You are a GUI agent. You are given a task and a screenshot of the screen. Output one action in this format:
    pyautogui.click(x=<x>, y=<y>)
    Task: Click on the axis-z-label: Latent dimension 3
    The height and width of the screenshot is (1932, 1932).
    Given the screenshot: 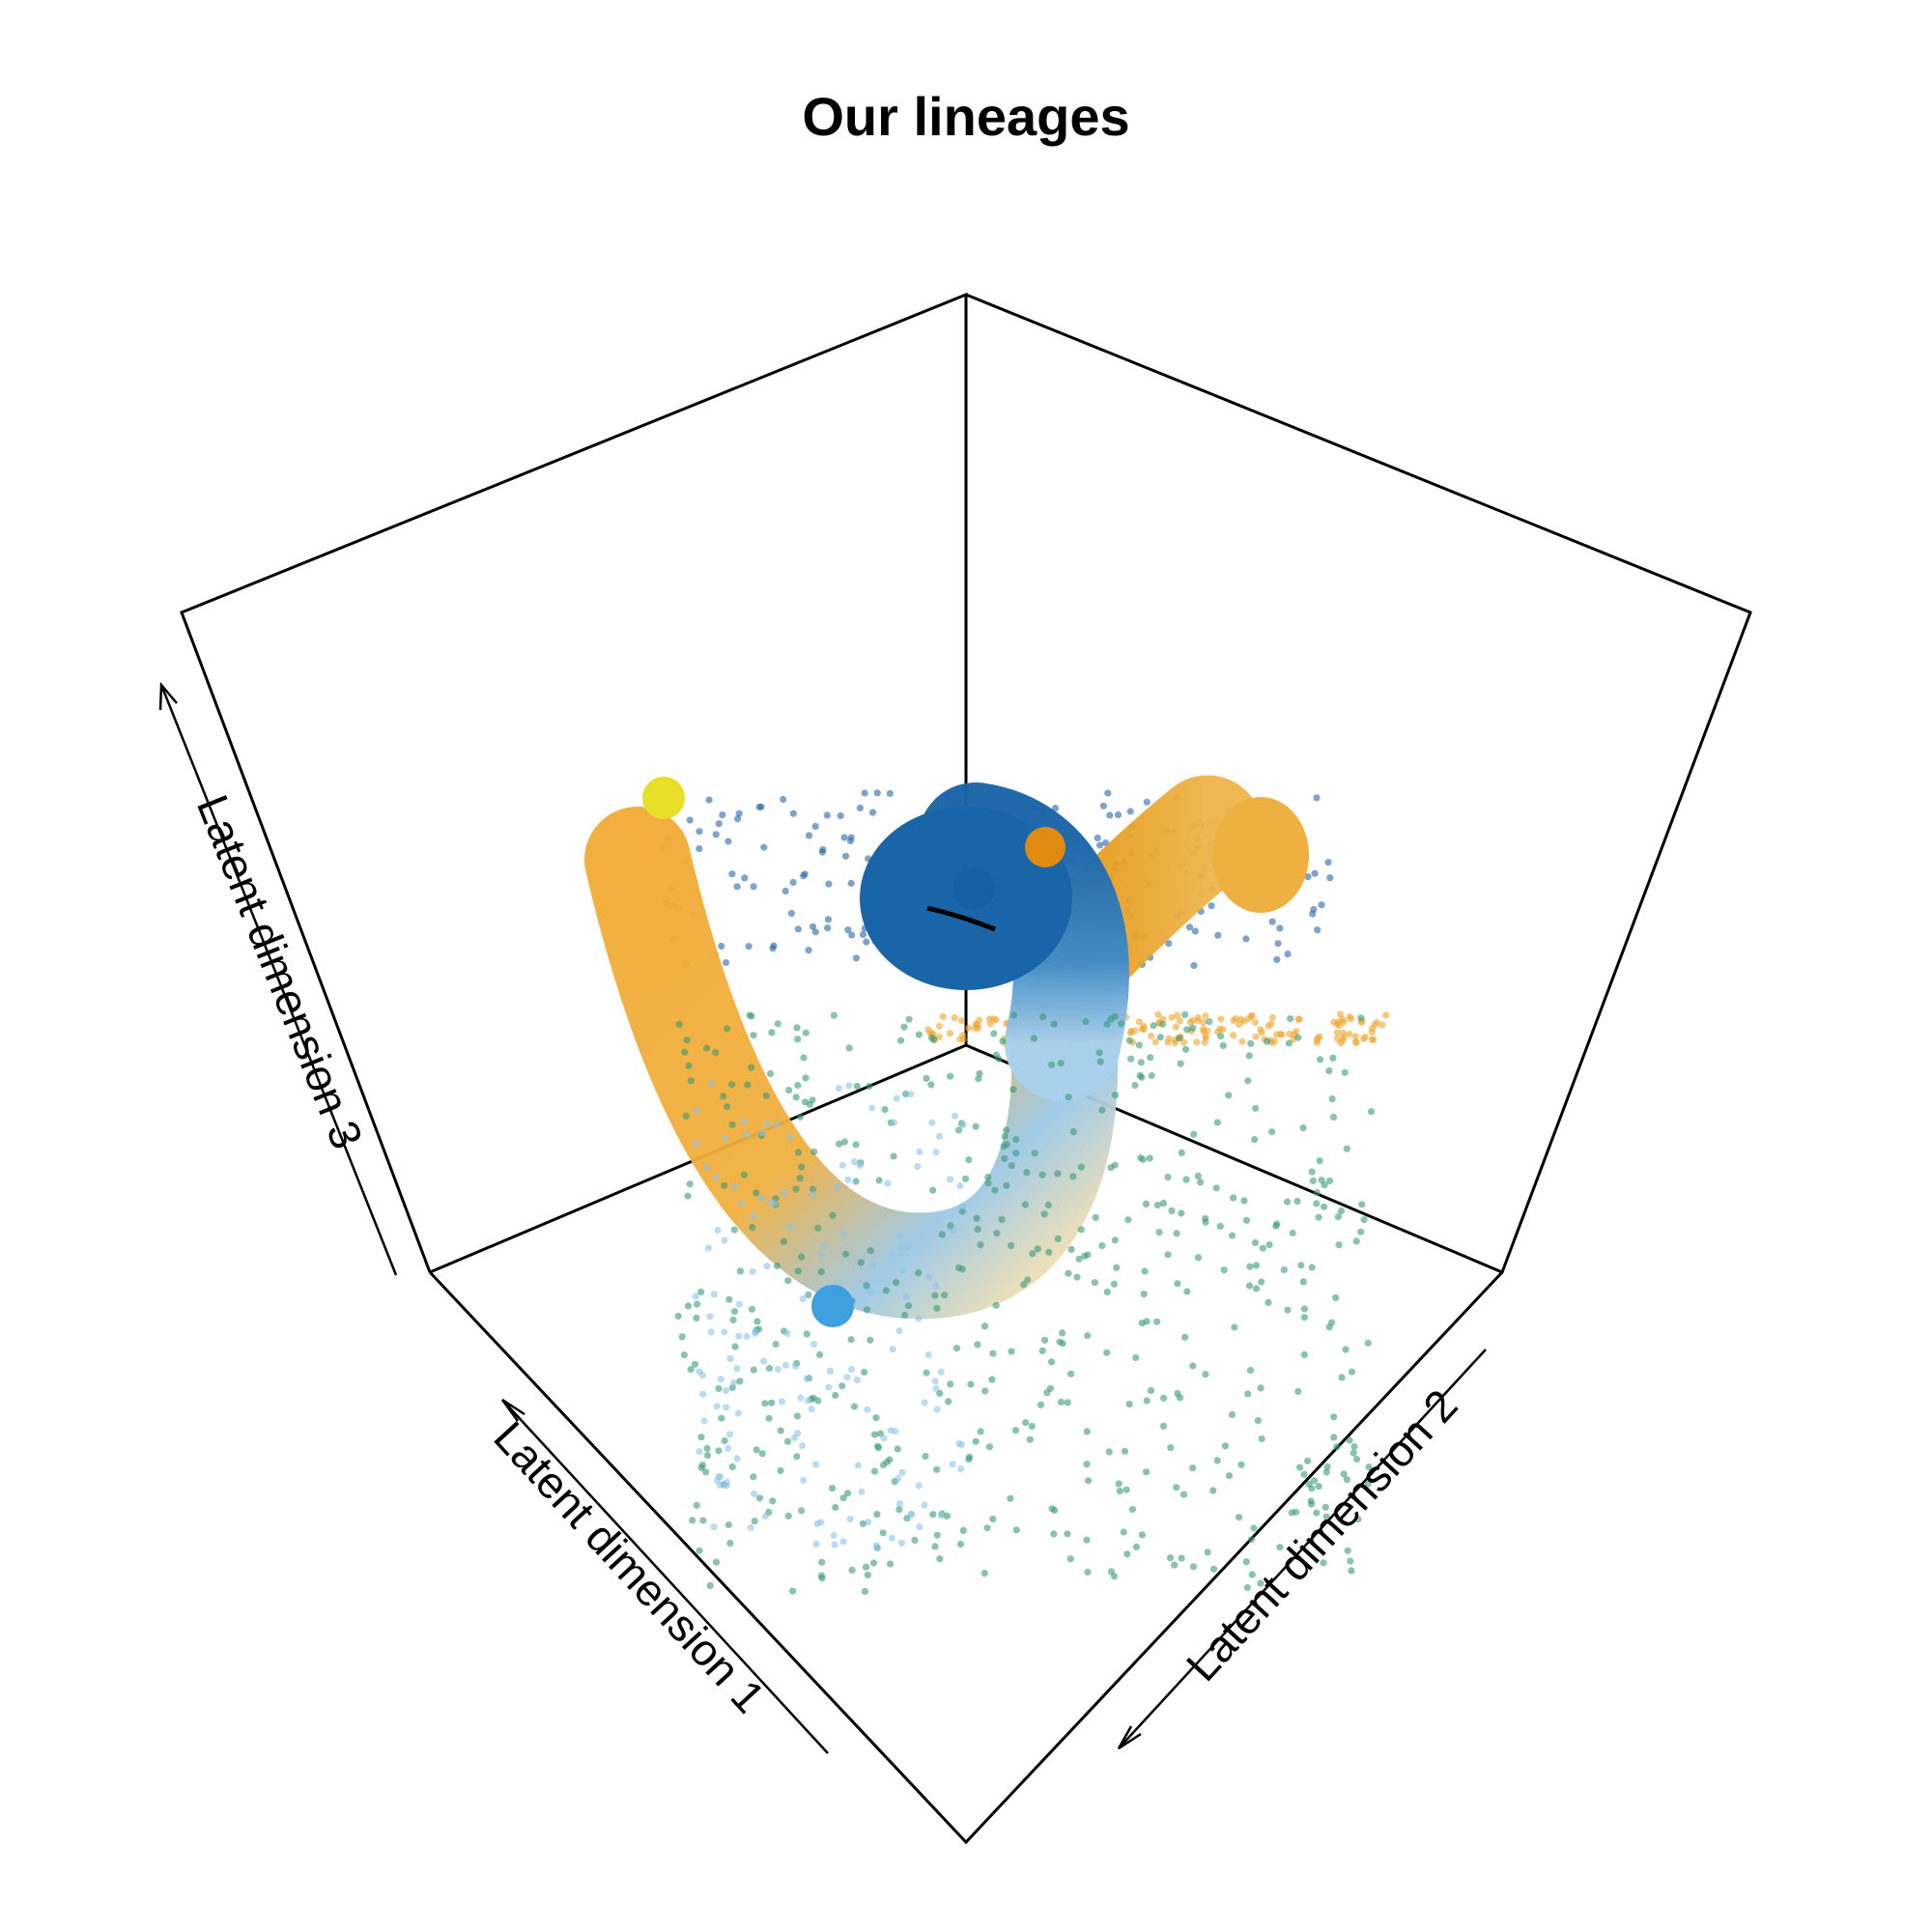 What is the action you would take?
    pyautogui.click(x=280, y=971)
    